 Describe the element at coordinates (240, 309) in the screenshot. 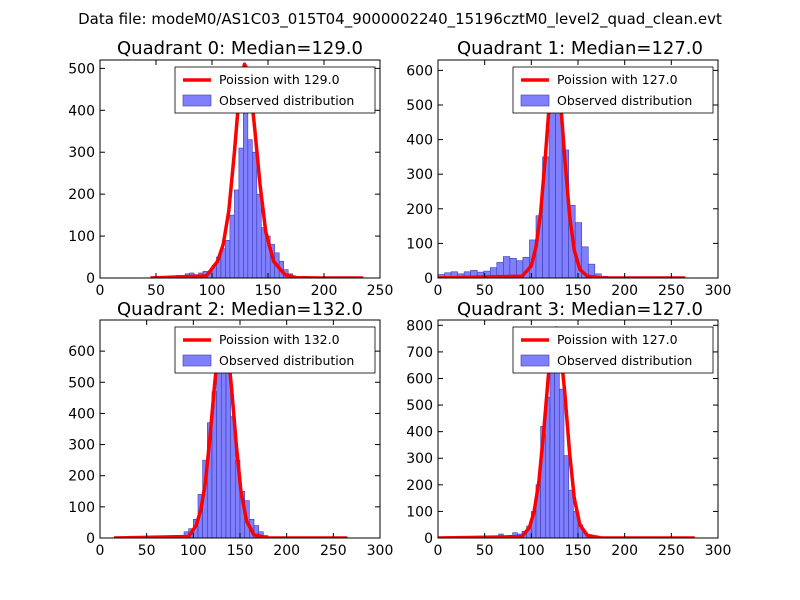

I see `quadrant-2-title: Quadrant 2: Median=132.0` at that location.